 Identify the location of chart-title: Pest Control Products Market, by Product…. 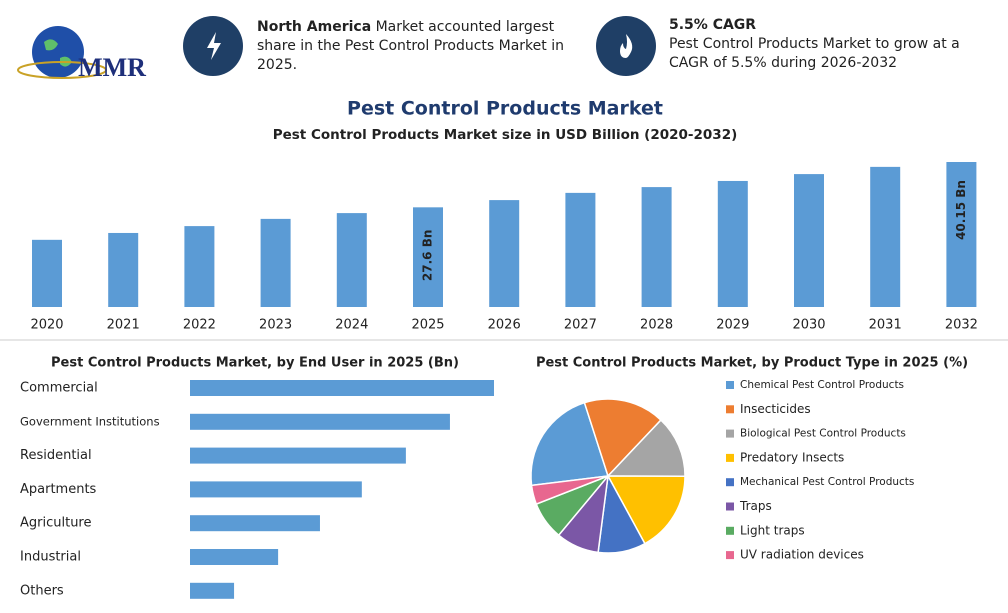
(752, 363).